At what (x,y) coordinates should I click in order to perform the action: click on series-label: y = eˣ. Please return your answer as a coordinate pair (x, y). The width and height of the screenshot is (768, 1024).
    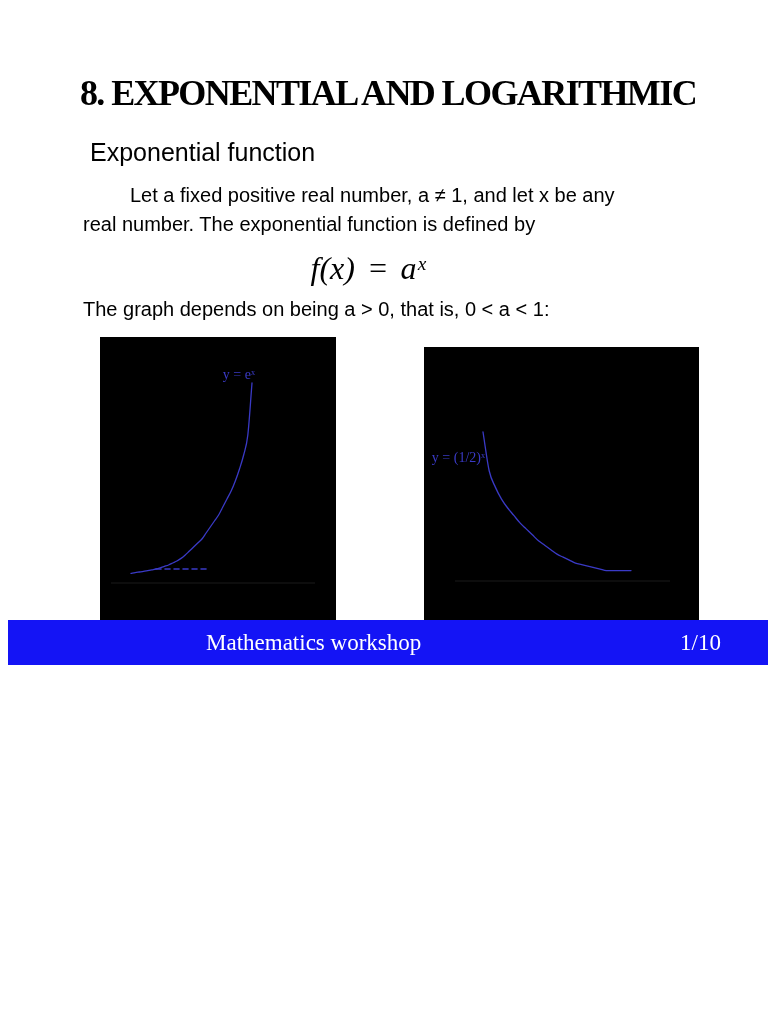
    Looking at the image, I should click on (239, 374).